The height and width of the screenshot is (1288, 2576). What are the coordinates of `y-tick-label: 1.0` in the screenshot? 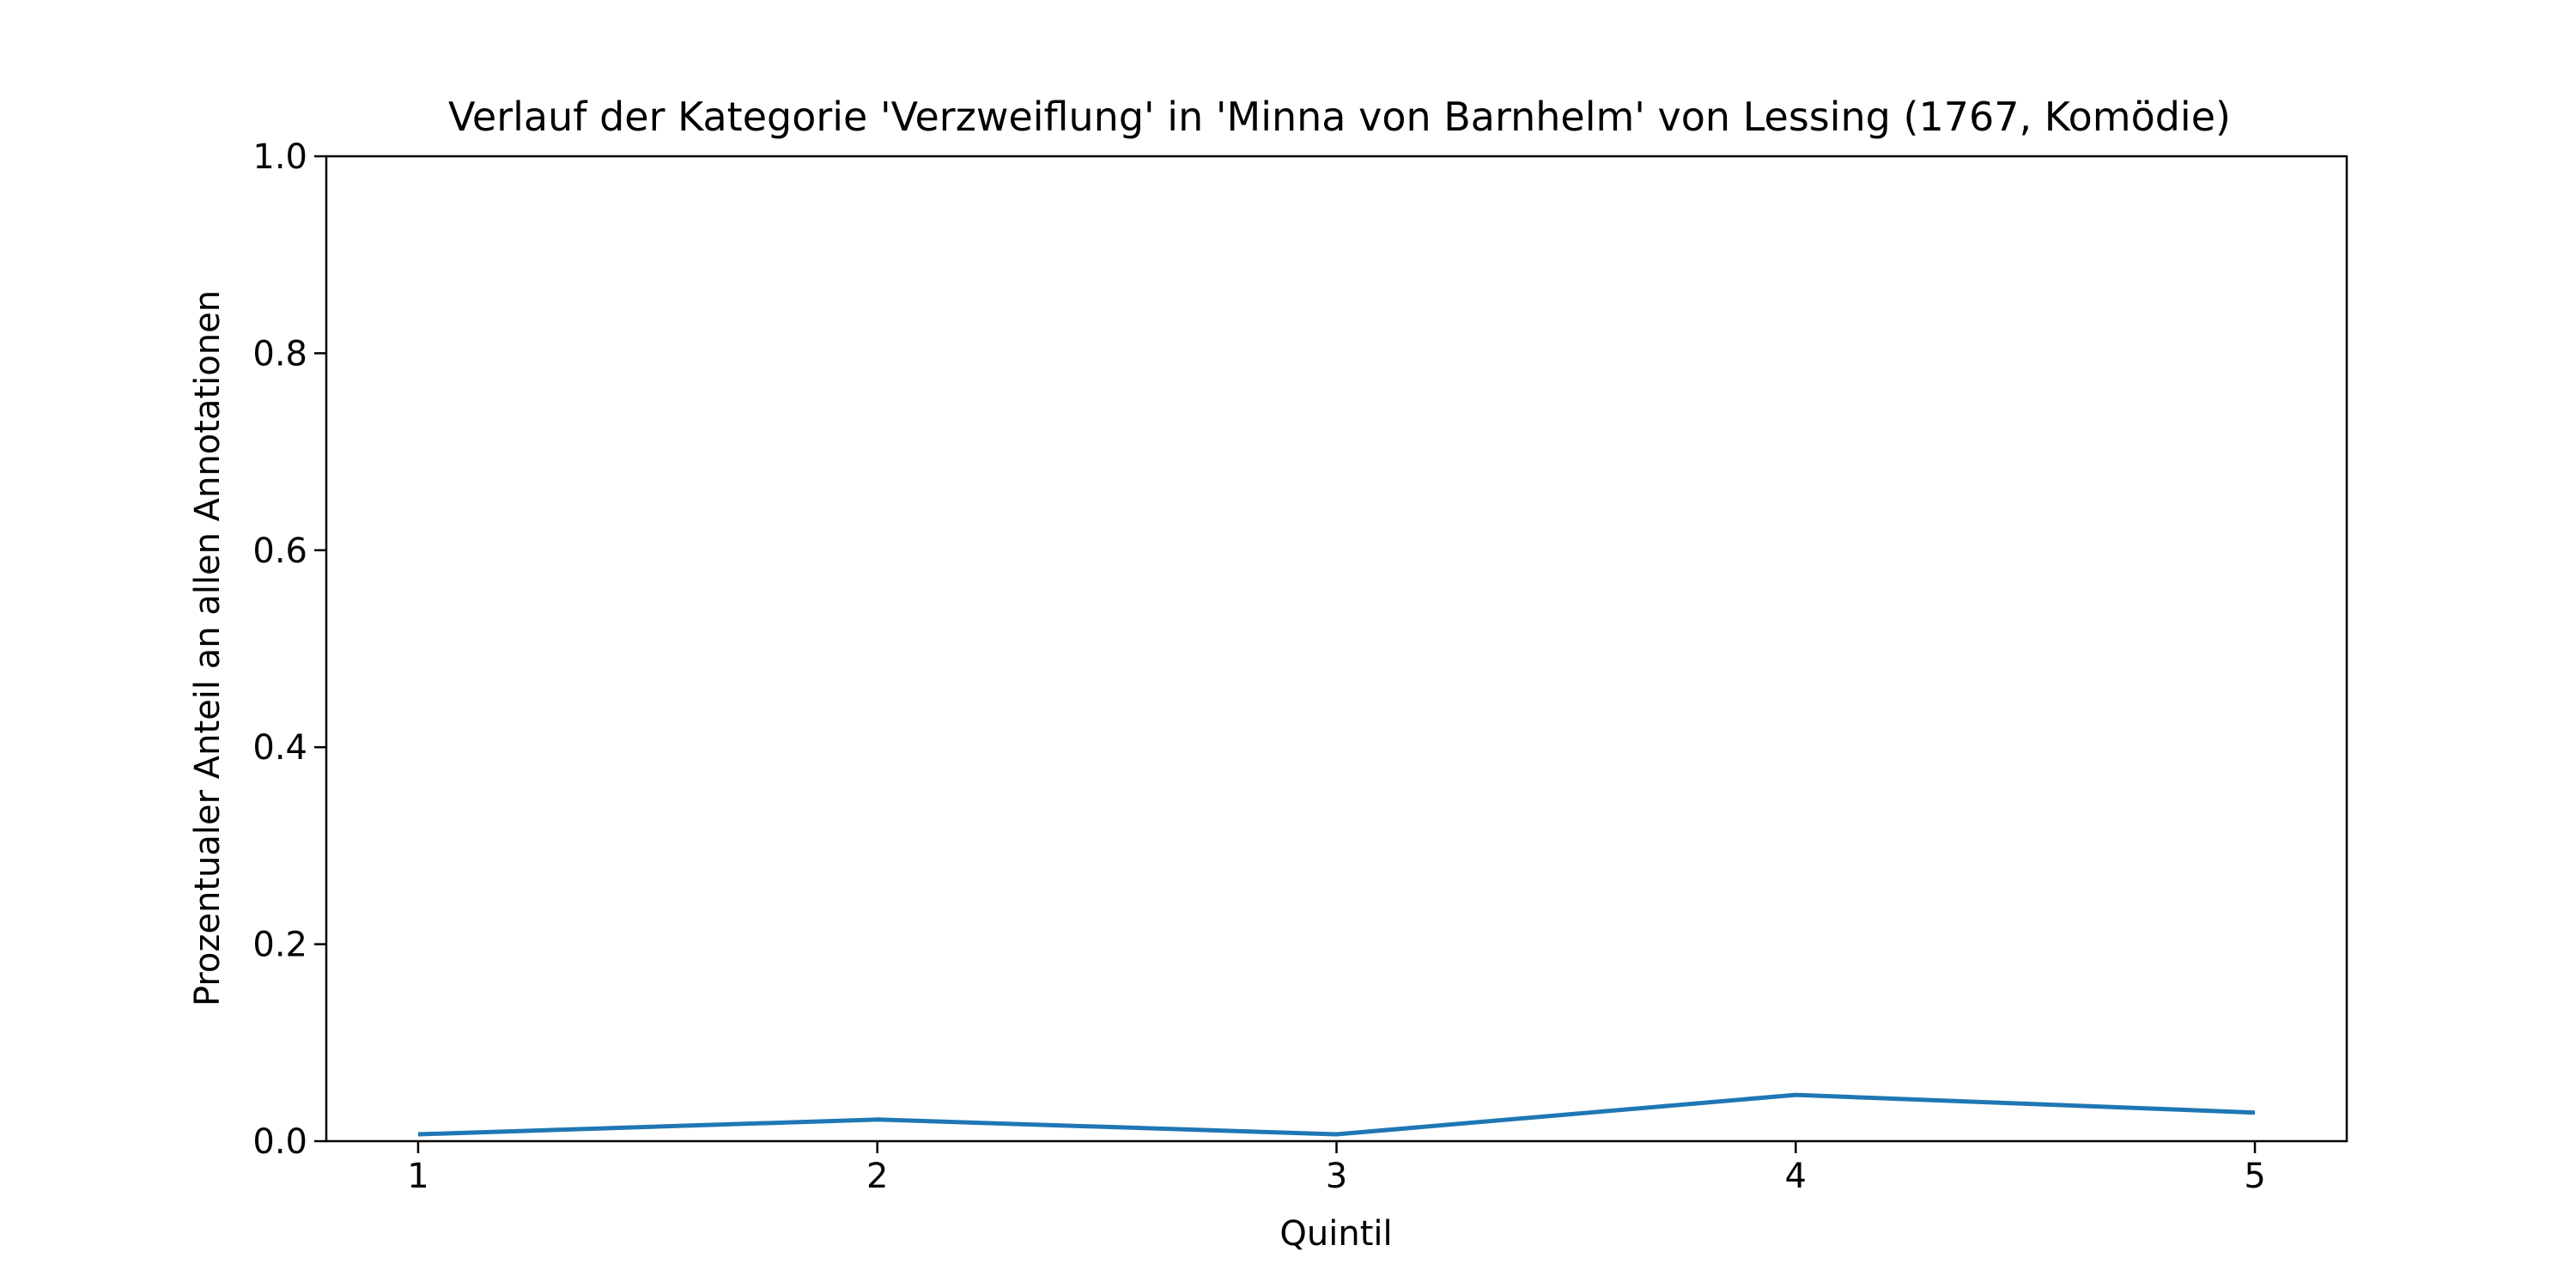 It's located at (280, 157).